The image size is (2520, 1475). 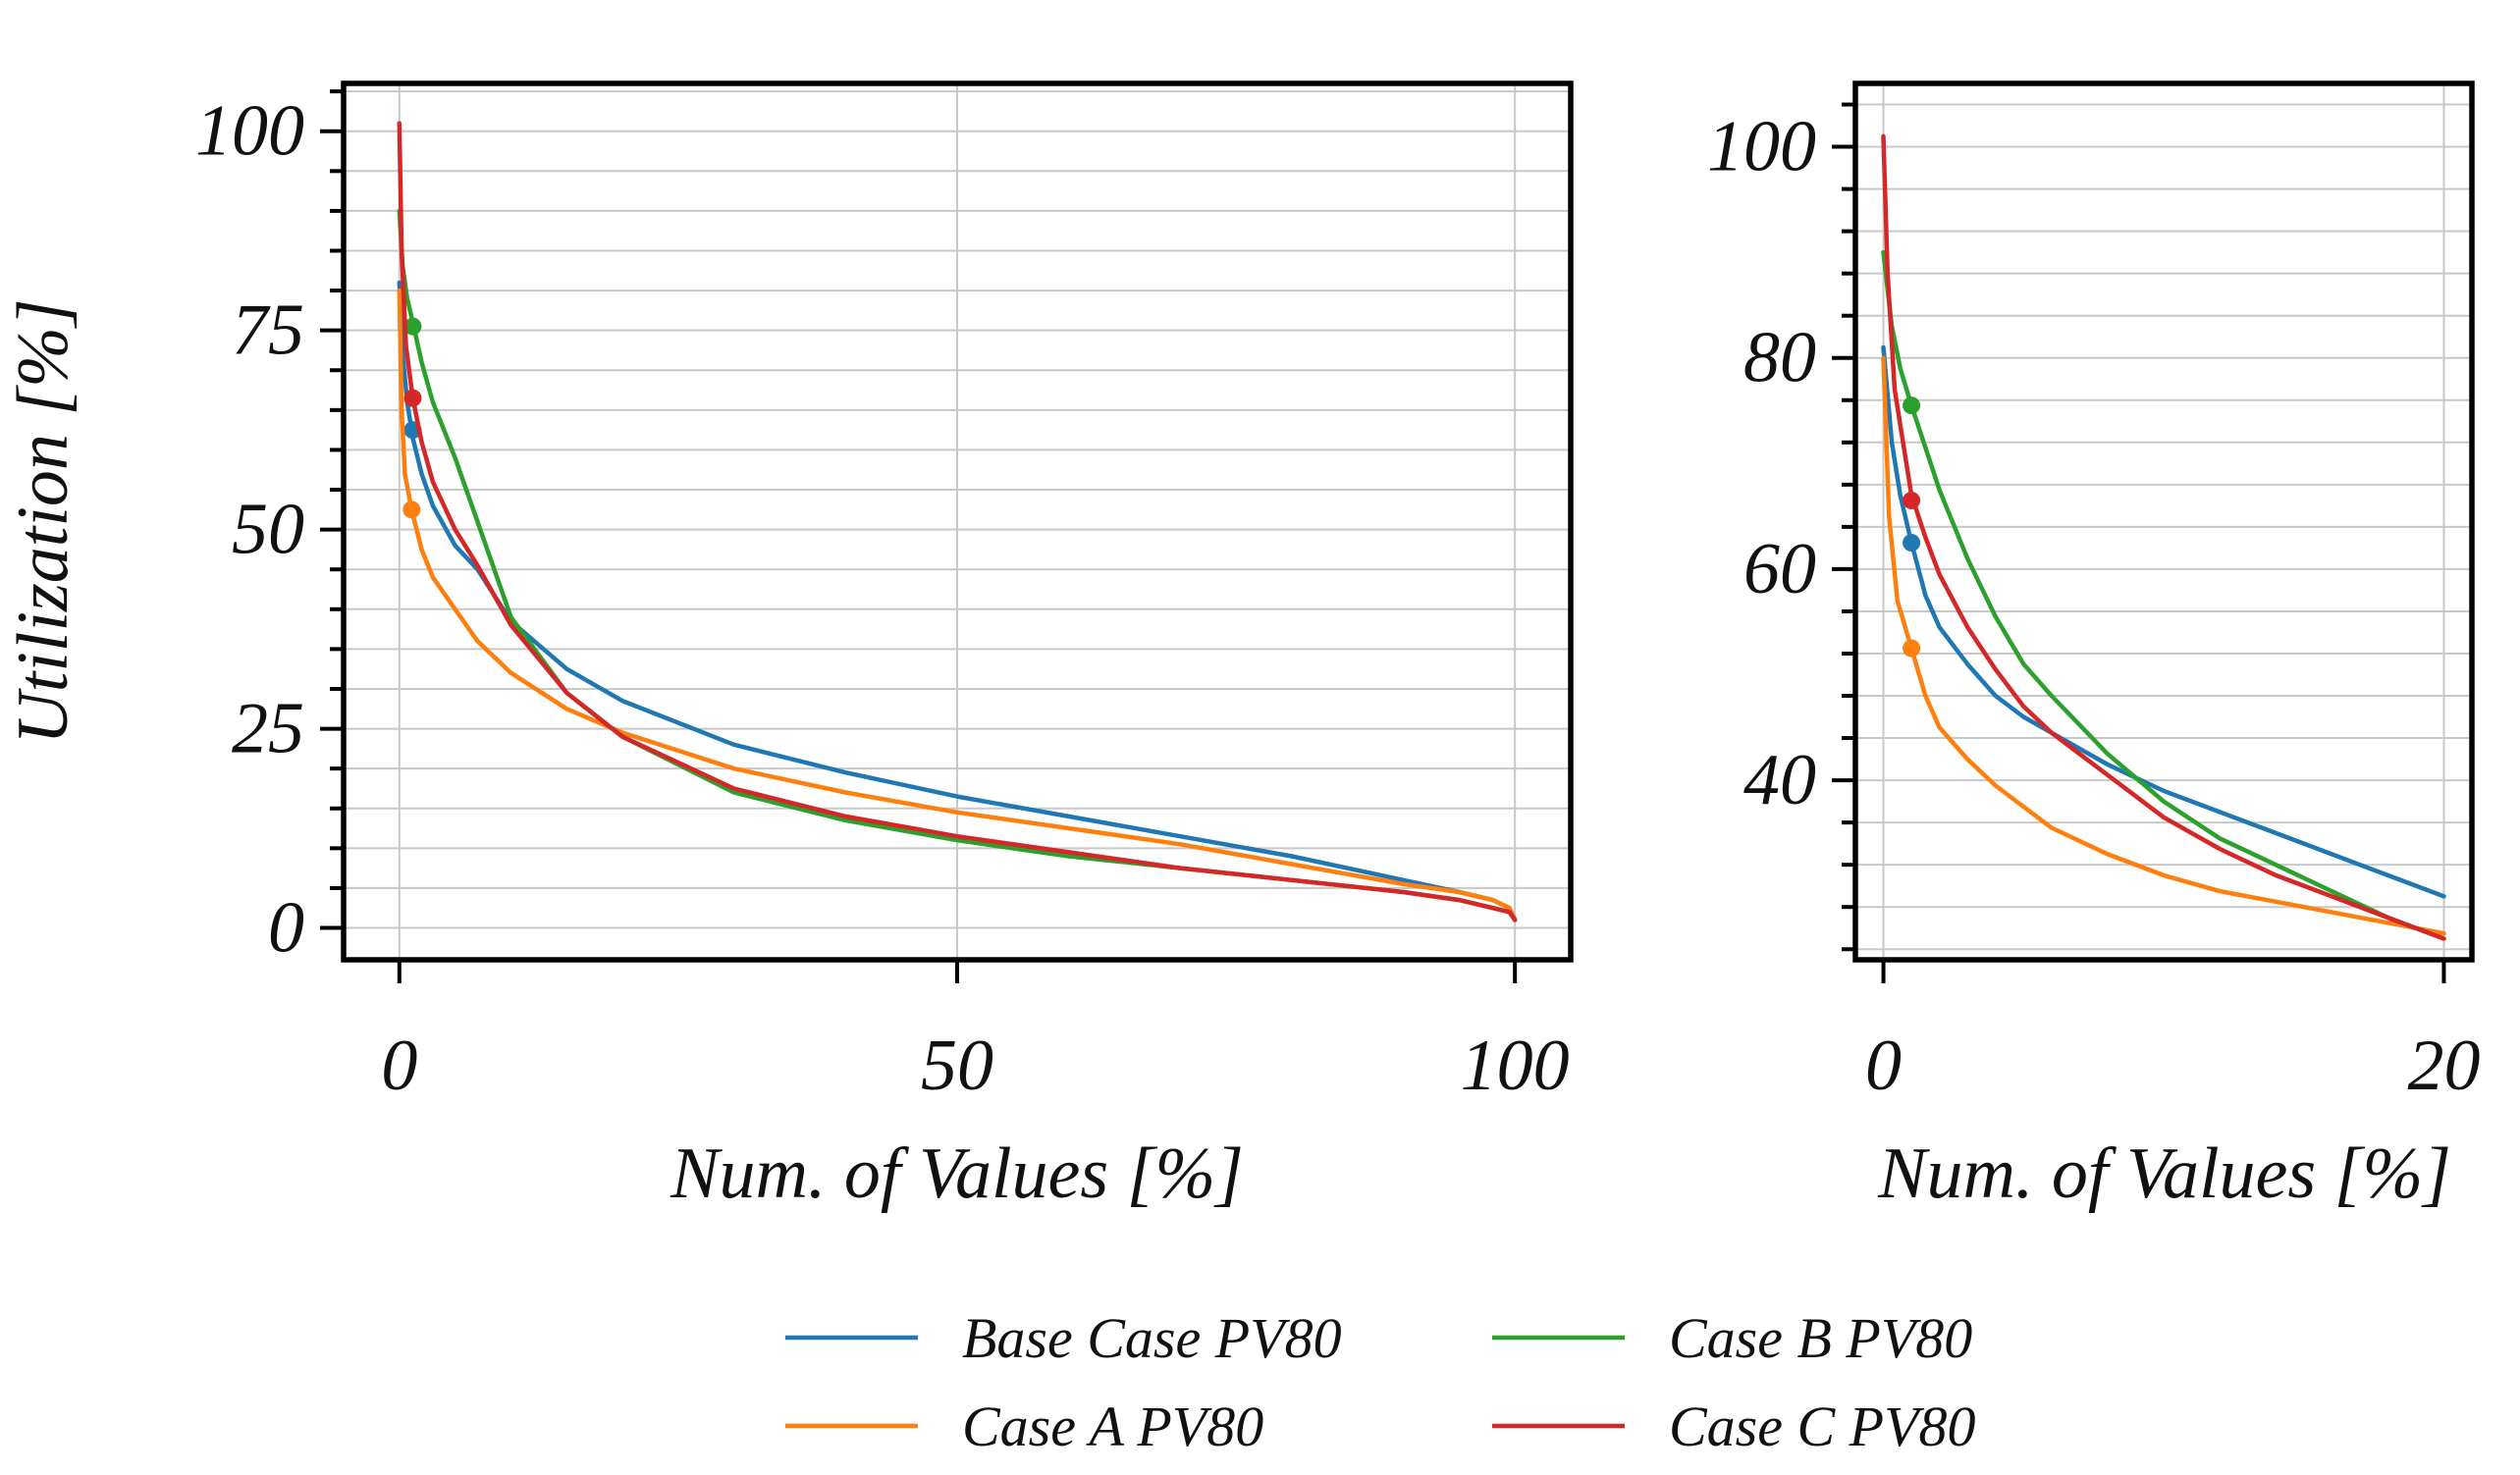 What do you see at coordinates (268, 330) in the screenshot?
I see `y-tick-label: 75` at bounding box center [268, 330].